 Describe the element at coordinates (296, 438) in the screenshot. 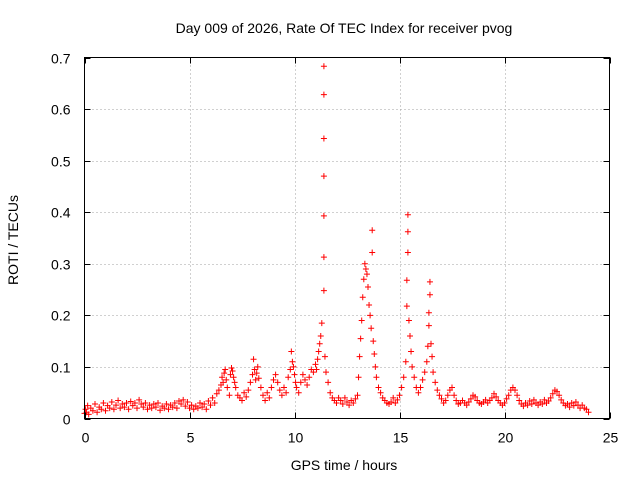

I see `x-tick-label: 10` at that location.